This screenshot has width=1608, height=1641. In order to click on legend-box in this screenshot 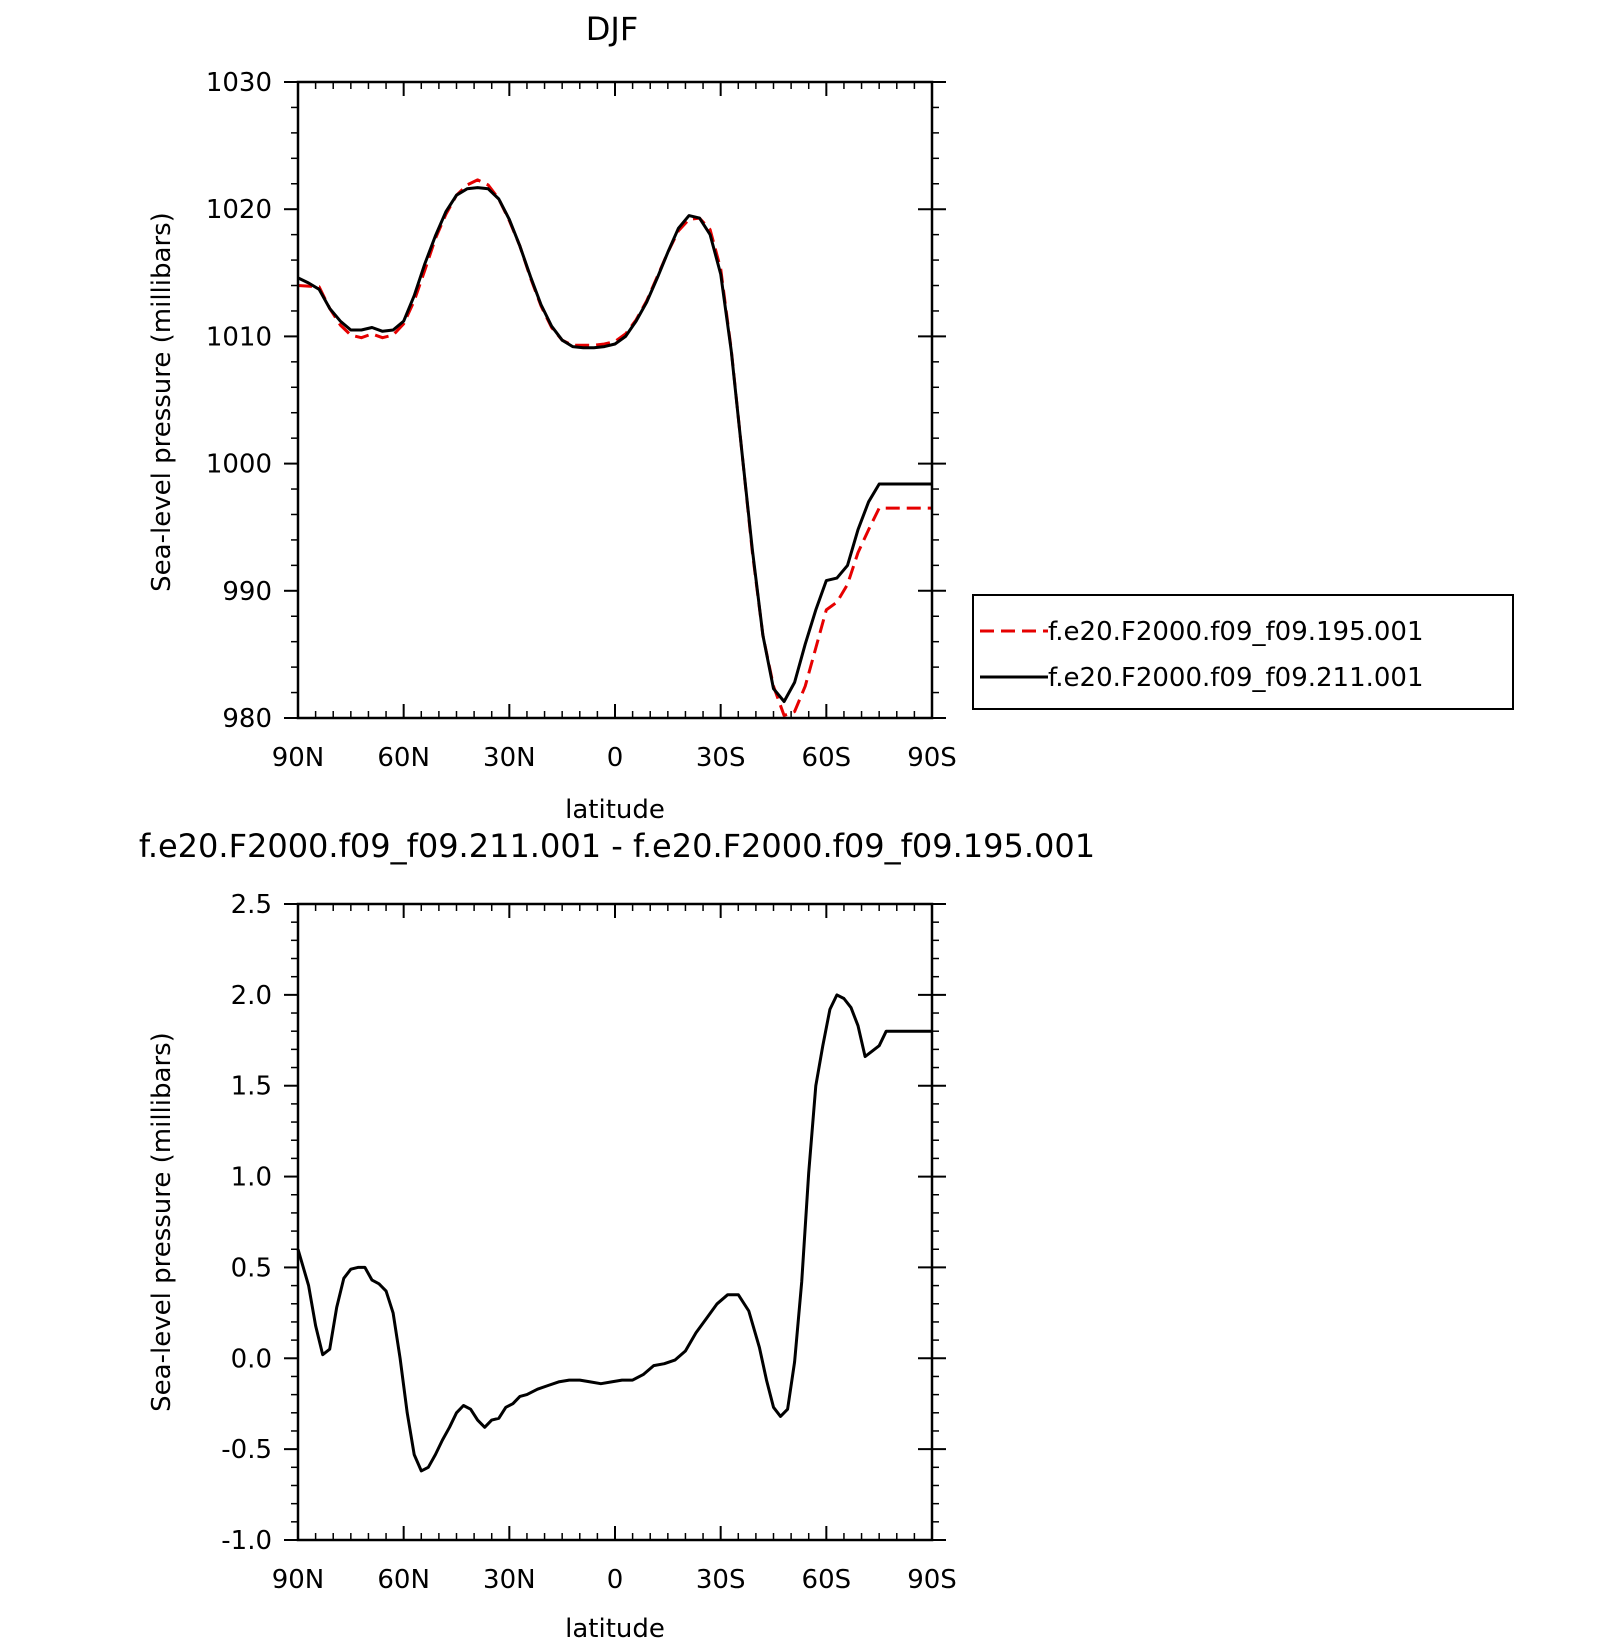, I will do `click(1243, 652)`.